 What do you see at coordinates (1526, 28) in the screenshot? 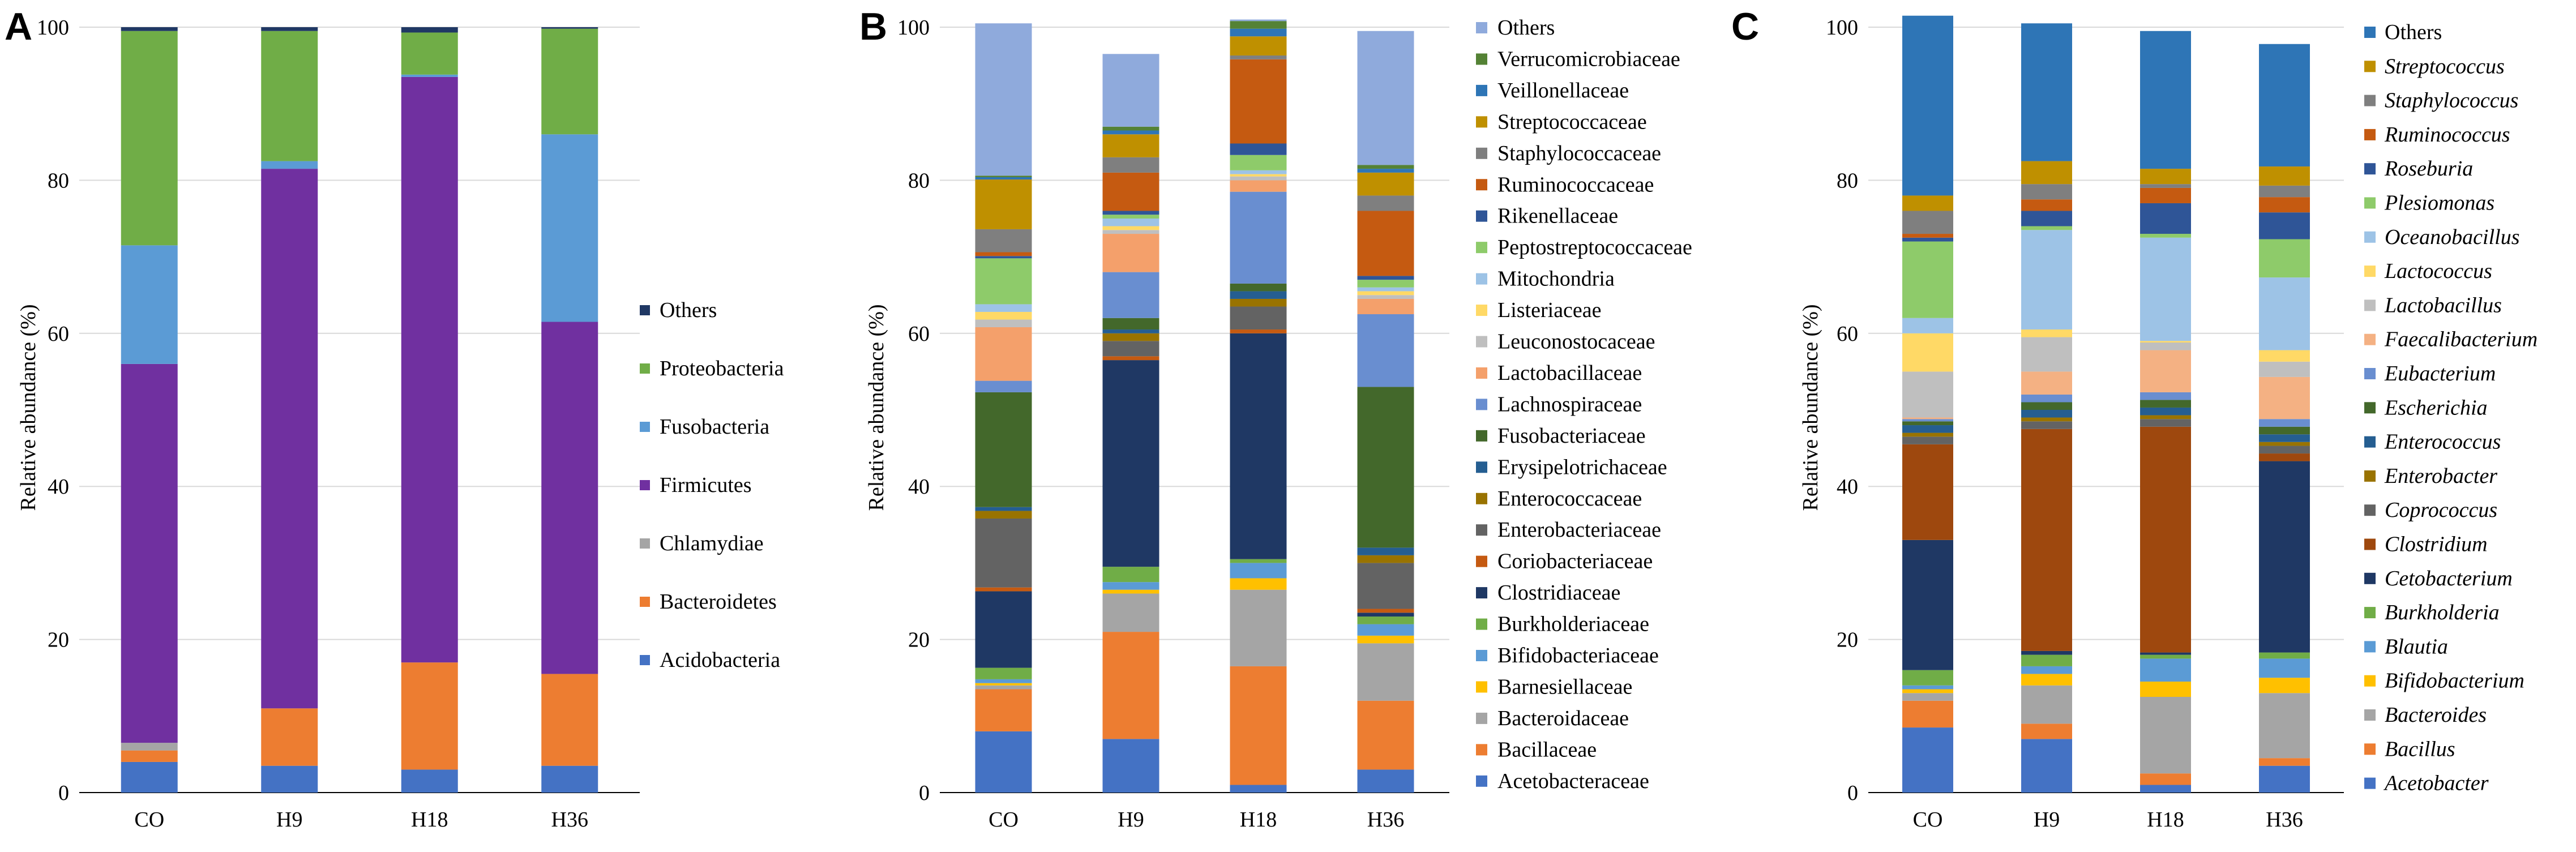
I see `legend-label: Others` at bounding box center [1526, 28].